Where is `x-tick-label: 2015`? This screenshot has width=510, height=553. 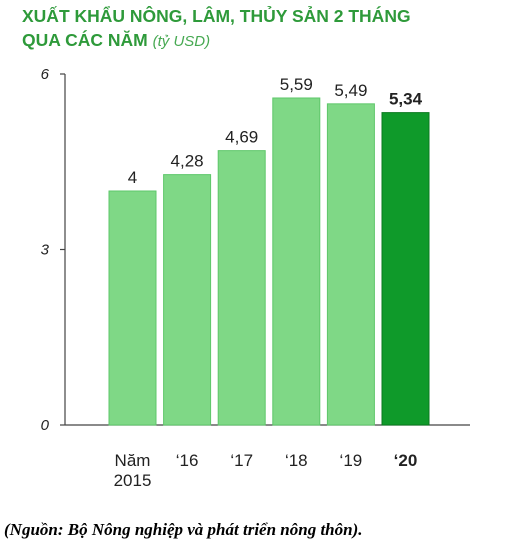
x-tick-label: 2015 is located at coordinates (133, 480).